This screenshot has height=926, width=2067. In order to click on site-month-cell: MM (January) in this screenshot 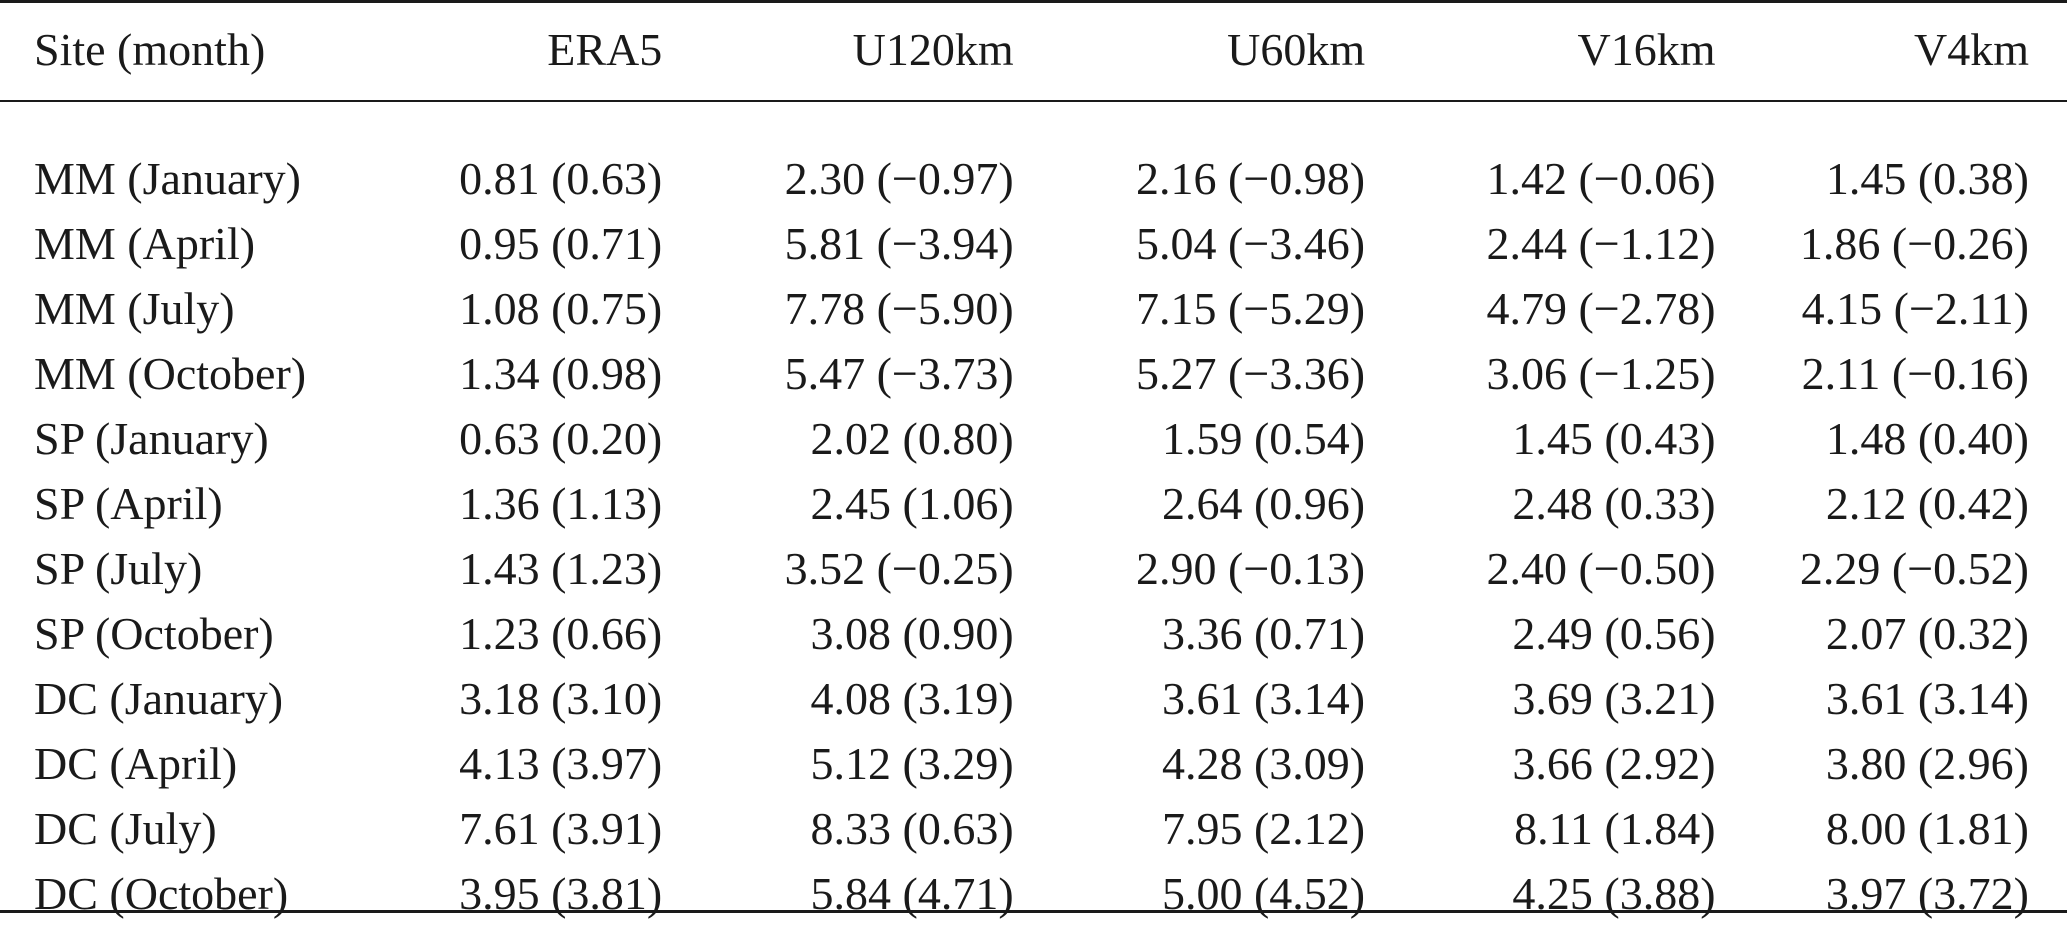, I will do `click(203, 155)`.